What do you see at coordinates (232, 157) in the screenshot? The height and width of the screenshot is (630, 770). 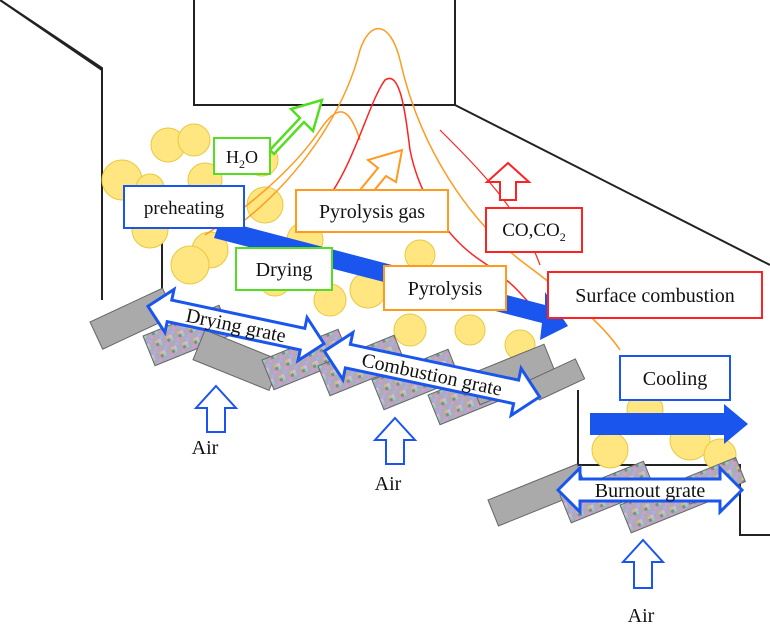 I see `h2o-label-h: H` at bounding box center [232, 157].